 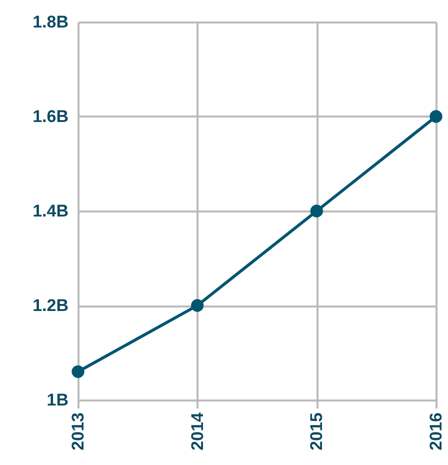 What do you see at coordinates (78, 431) in the screenshot?
I see `x-tick-label: 2013` at bounding box center [78, 431].